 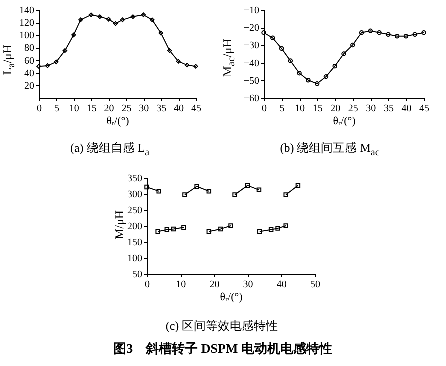 I want to click on x-tick-label: 50, so click(x=315, y=285).